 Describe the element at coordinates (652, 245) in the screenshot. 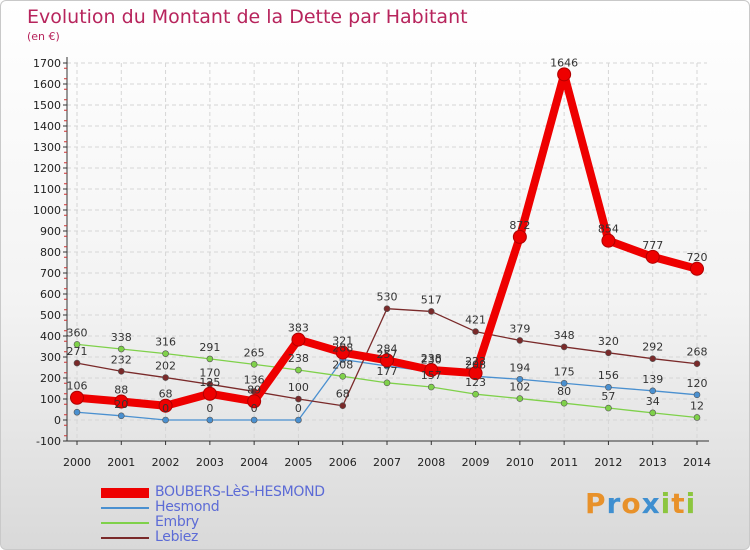

I see `data-label: 777` at that location.